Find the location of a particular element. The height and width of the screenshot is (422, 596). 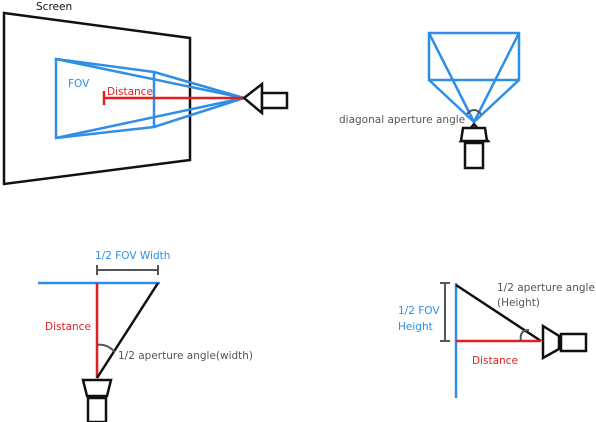

fov-width-label: 1/2 FOV Width is located at coordinates (132, 256).